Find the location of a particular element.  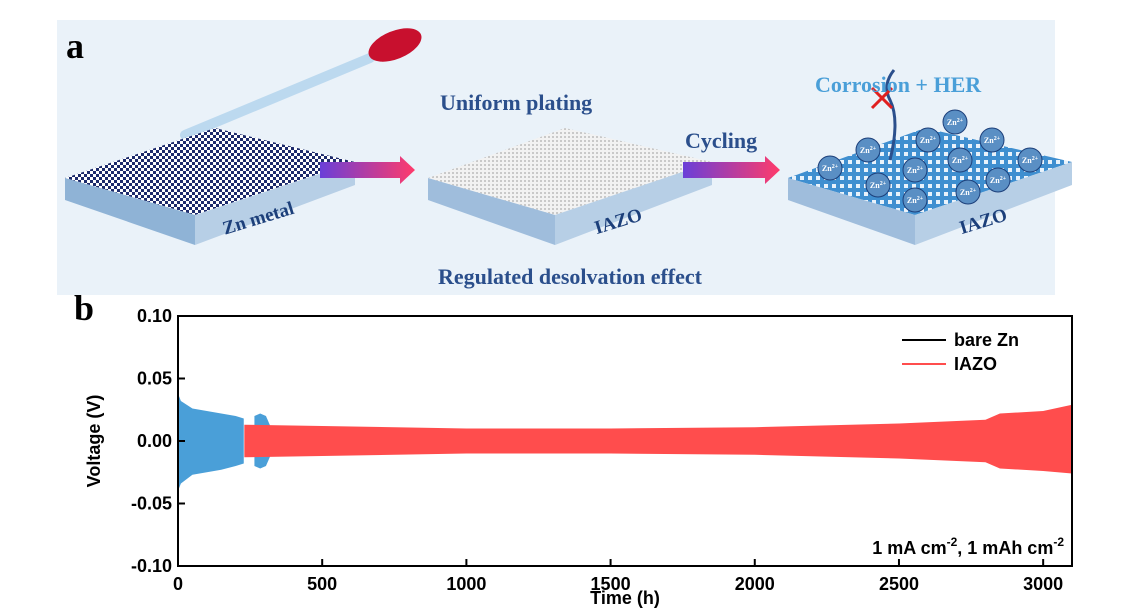

x-tick-label: 3000 is located at coordinates (1043, 584).